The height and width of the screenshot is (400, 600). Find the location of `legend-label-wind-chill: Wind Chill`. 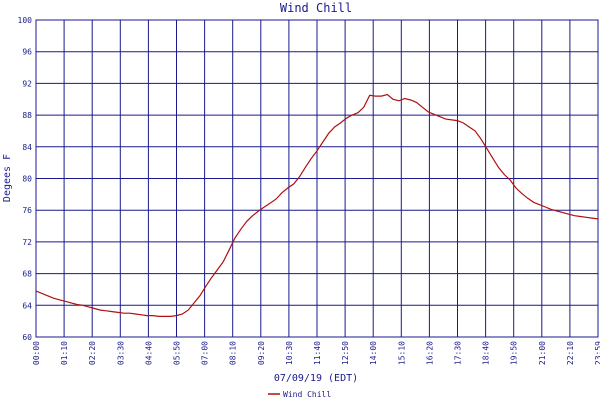

legend-label-wind-chill: Wind Chill is located at coordinates (307, 394).